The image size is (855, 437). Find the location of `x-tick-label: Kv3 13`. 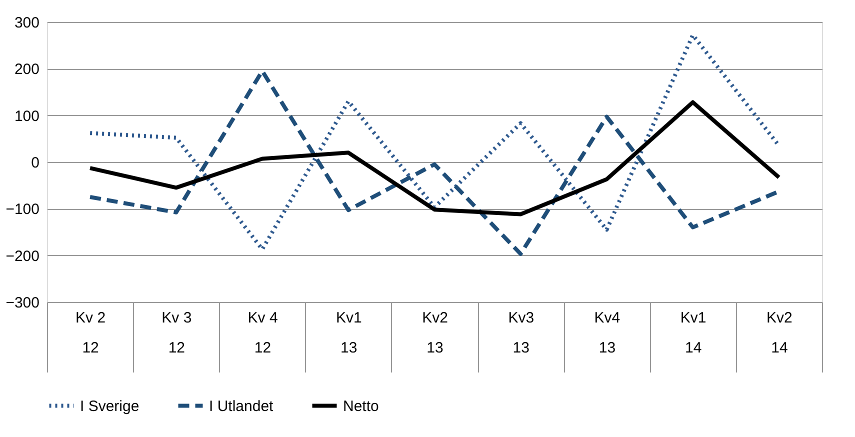

x-tick-label: Kv3 13 is located at coordinates (521, 333).